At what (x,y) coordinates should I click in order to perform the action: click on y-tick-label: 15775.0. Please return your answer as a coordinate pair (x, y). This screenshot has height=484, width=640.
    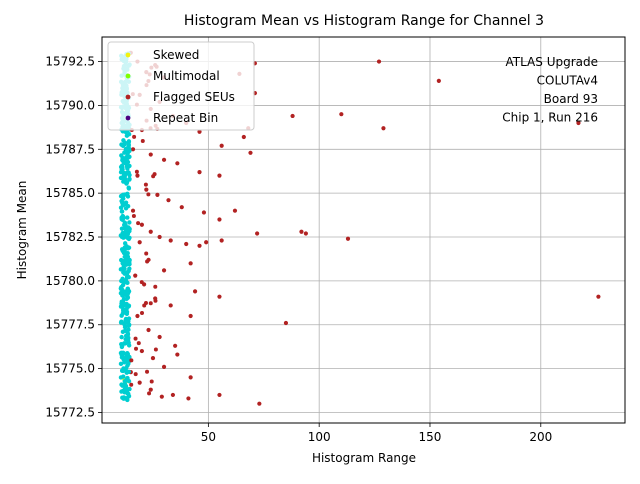
    Looking at the image, I should click on (70, 369).